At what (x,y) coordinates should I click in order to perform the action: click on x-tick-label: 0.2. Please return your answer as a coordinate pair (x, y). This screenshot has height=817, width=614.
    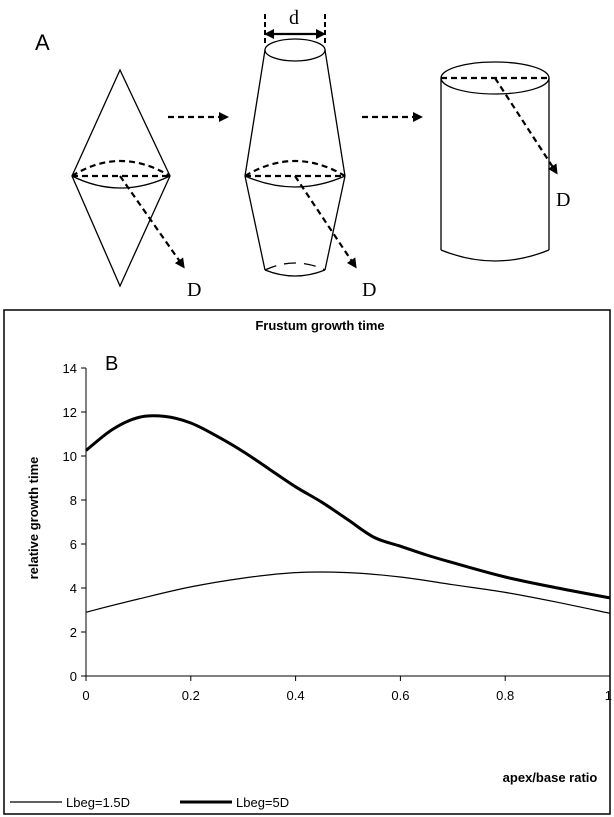
    Looking at the image, I should click on (191, 695).